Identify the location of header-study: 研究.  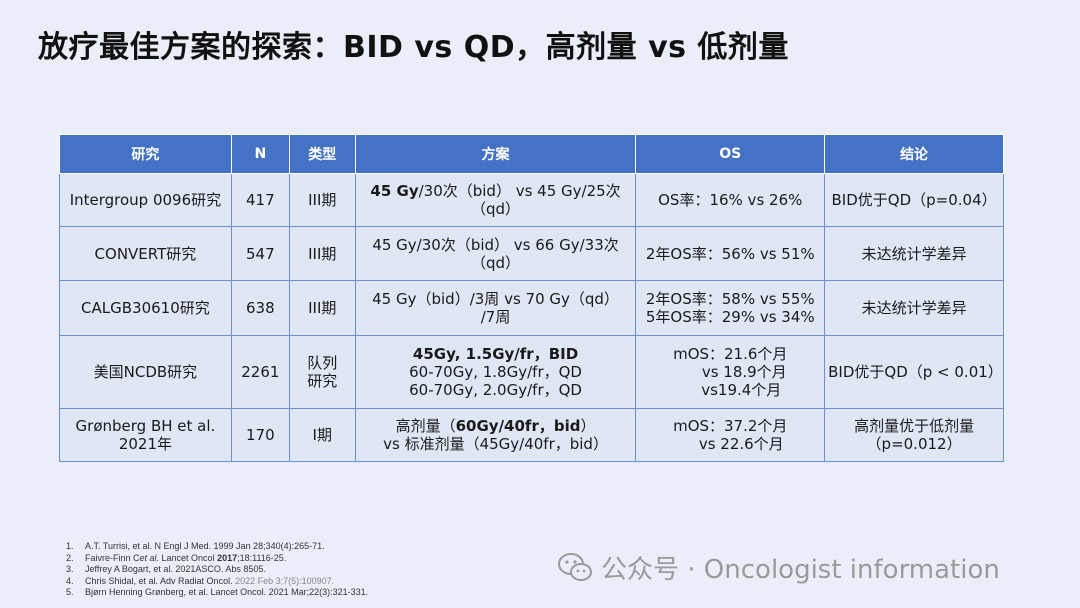
(145, 154).